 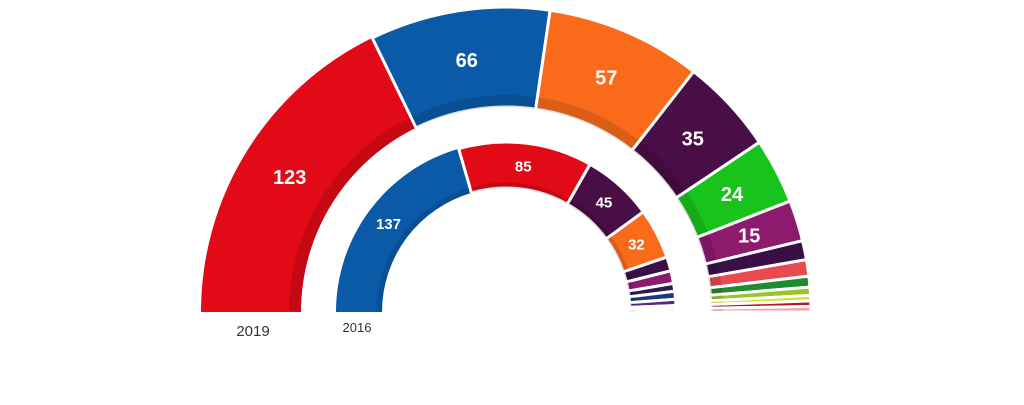 I want to click on segment-label-2016-3: 32, so click(x=636, y=244).